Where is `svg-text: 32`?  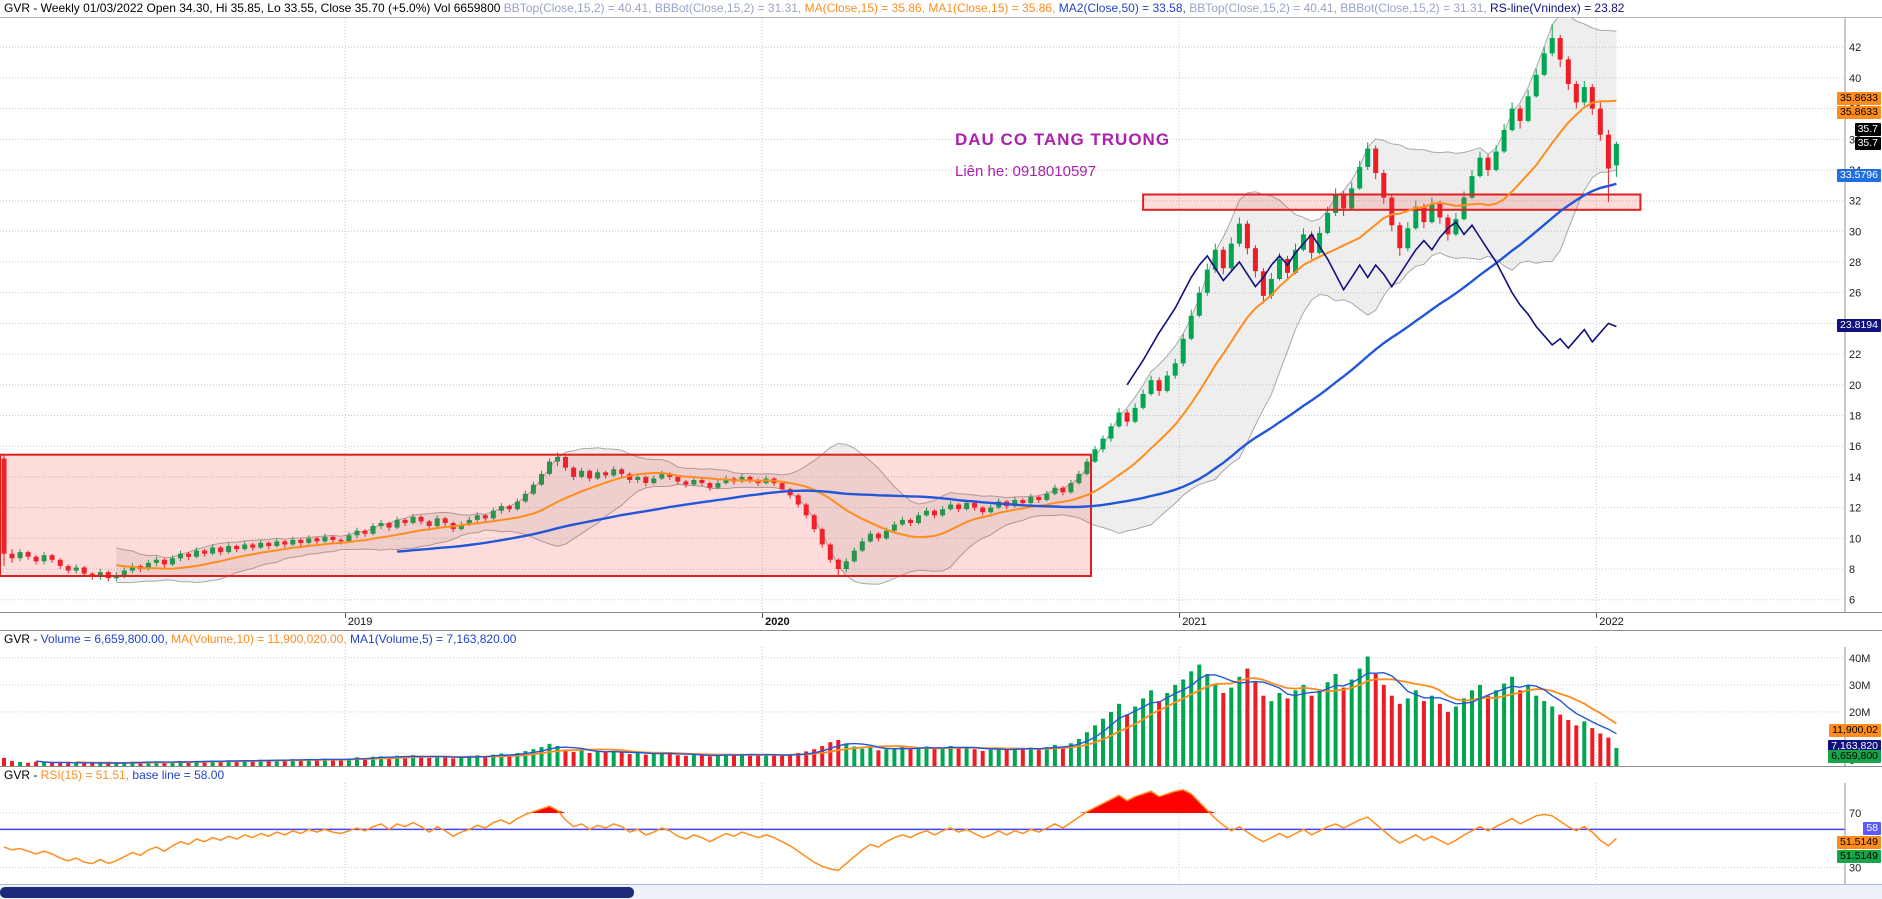 svg-text: 32 is located at coordinates (1855, 202).